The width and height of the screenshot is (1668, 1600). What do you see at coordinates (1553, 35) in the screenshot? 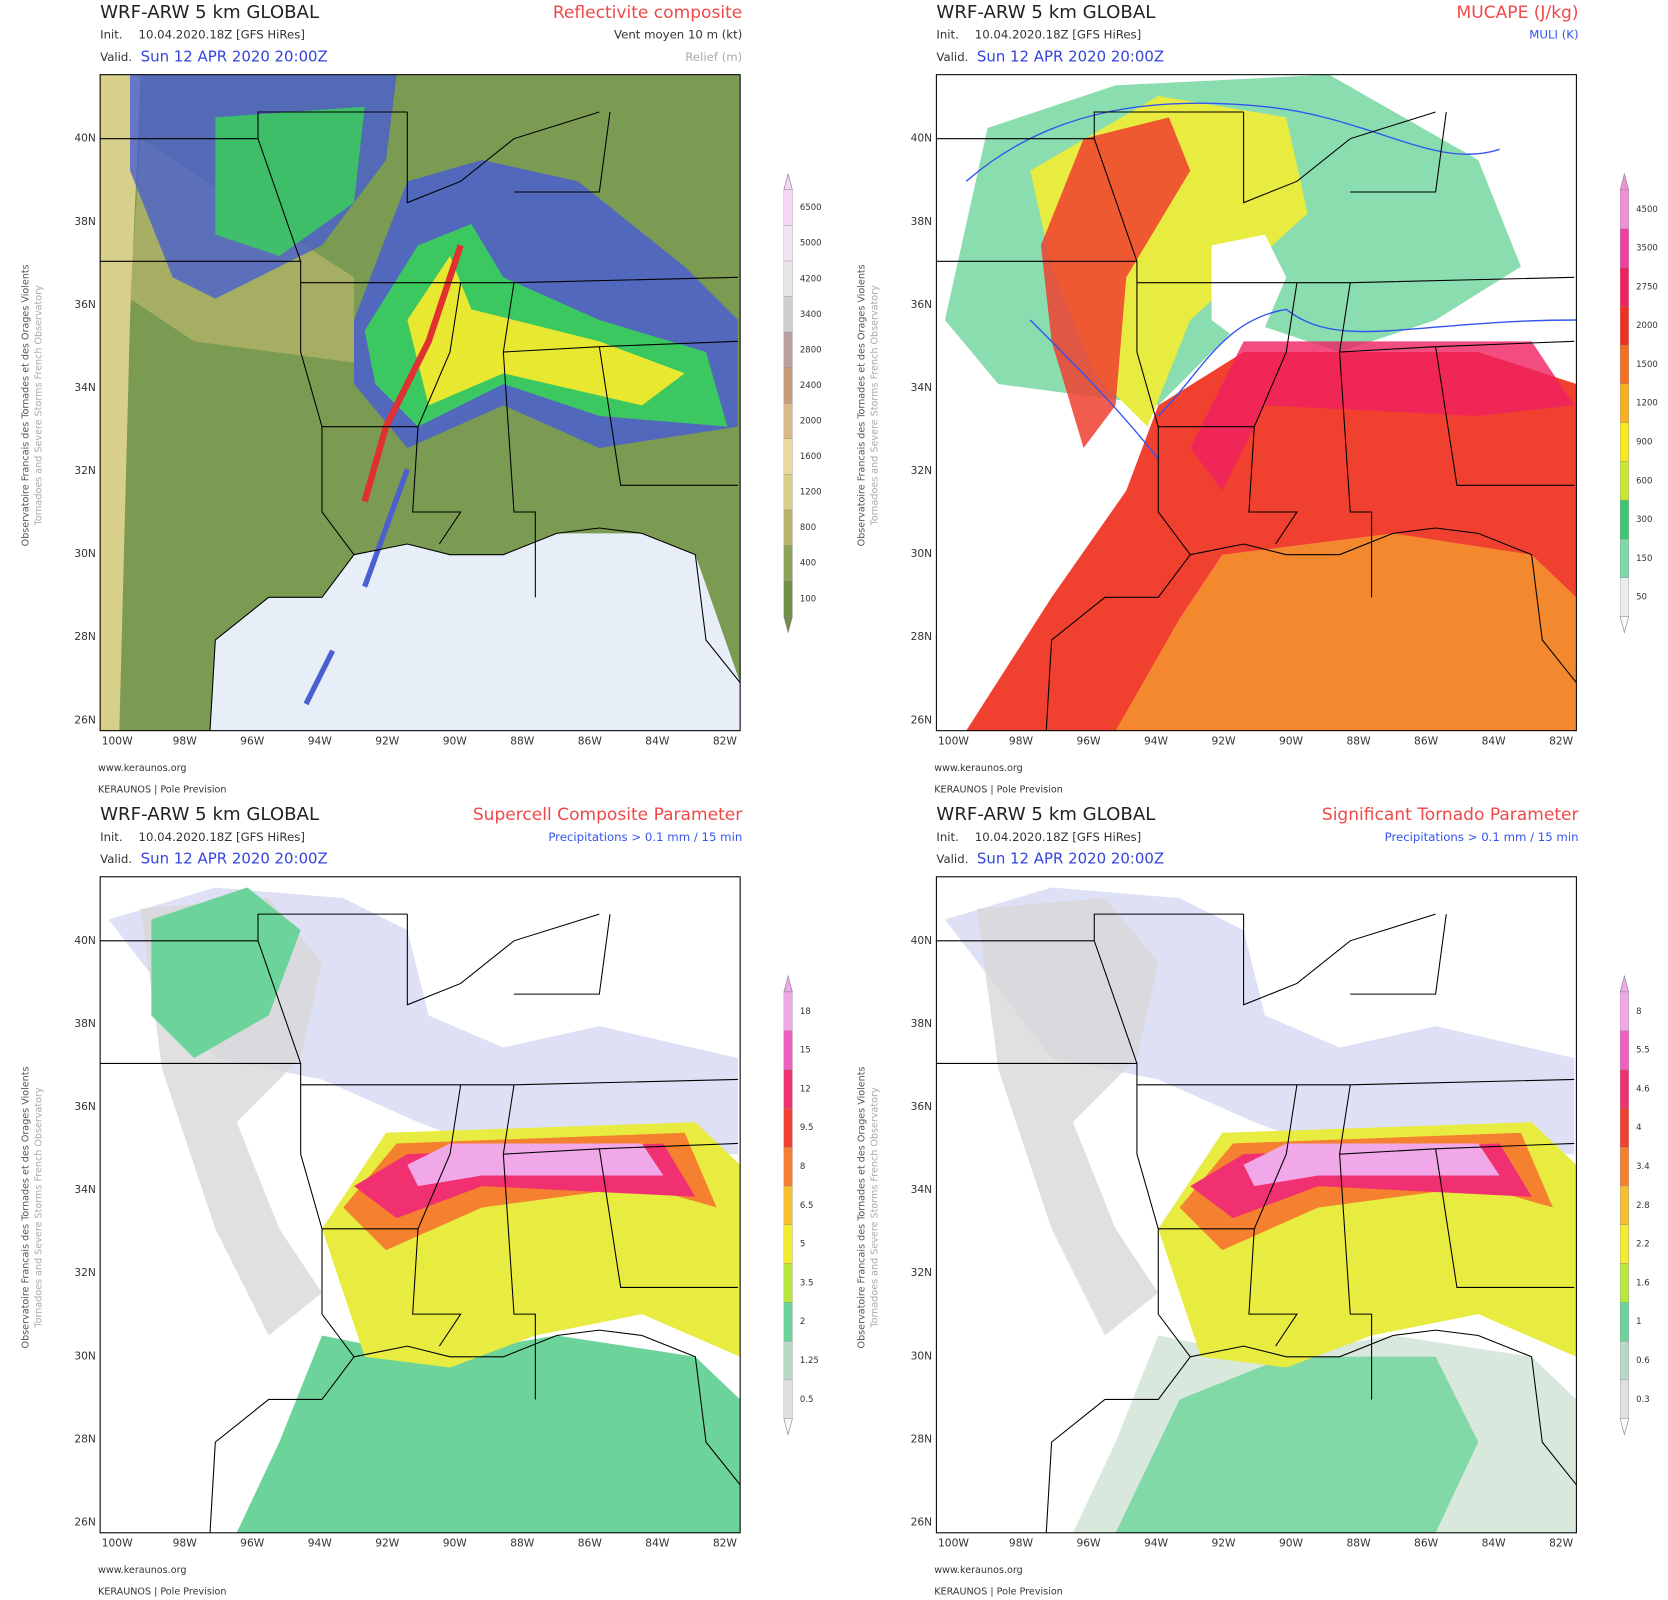
I see `overlay-label: MULI (K)` at bounding box center [1553, 35].